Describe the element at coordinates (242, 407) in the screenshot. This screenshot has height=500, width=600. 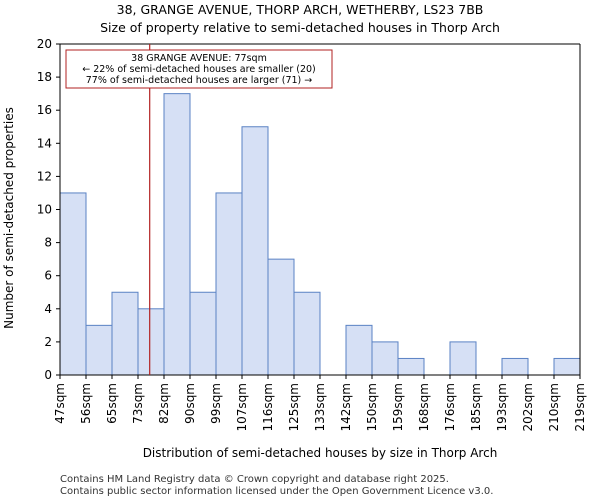
I see `x-tick-label: 107sqm` at that location.